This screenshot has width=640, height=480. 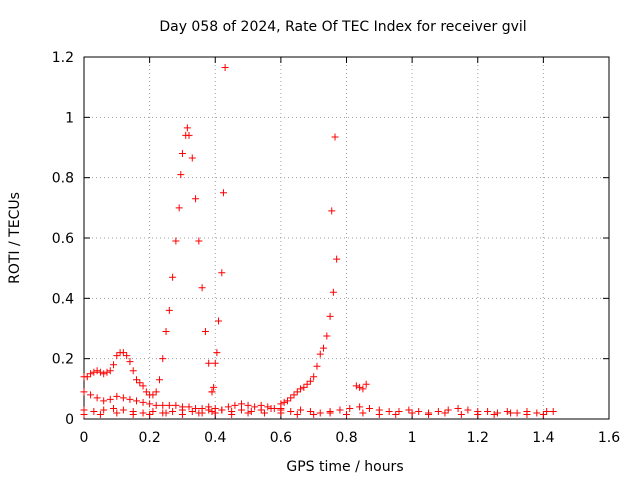 What do you see at coordinates (63, 299) in the screenshot?
I see `y-tick-label: 0.4` at bounding box center [63, 299].